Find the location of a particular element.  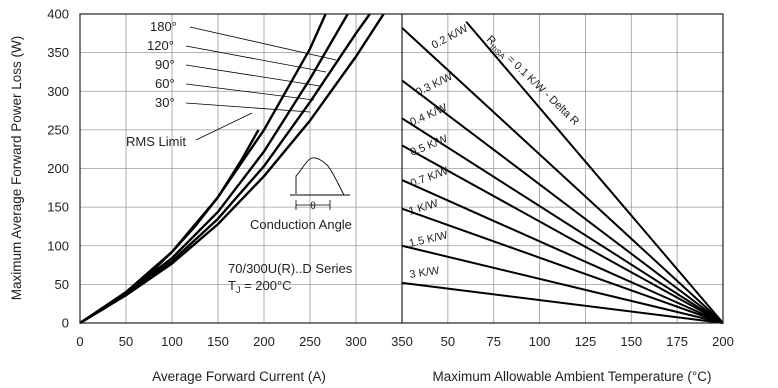

x-tick-label-right: 100 is located at coordinates (540, 341).